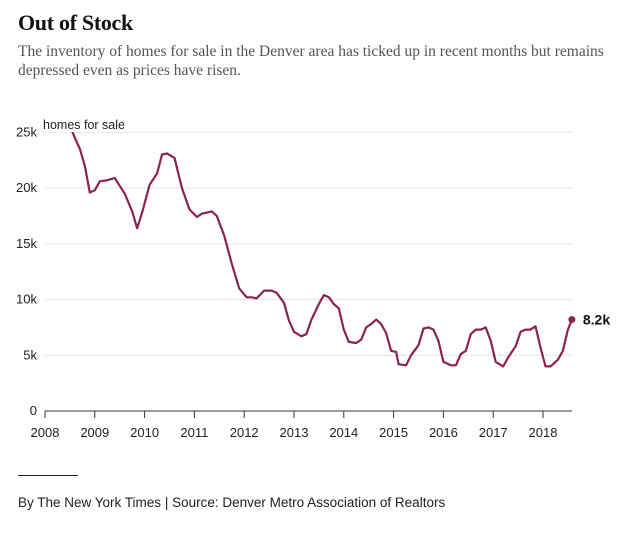 The image size is (634, 533). Describe the element at coordinates (596, 320) in the screenshot. I see `end-value-label: 8.2k` at that location.